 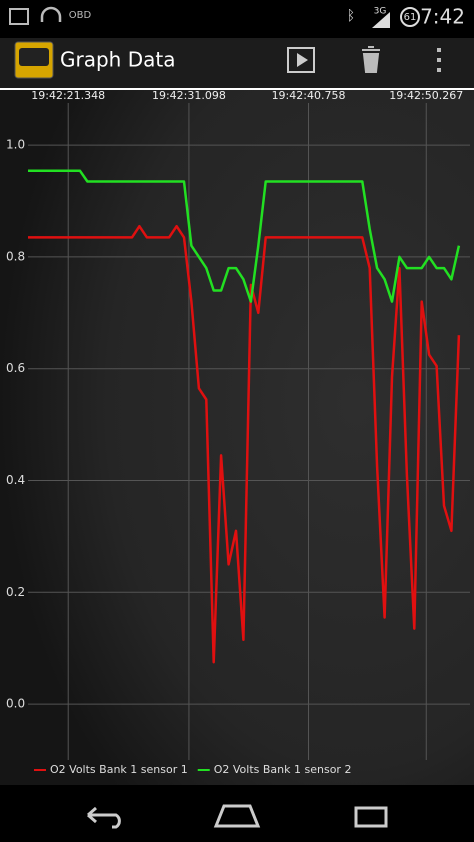 I want to click on status-bar, so click(x=237, y=19).